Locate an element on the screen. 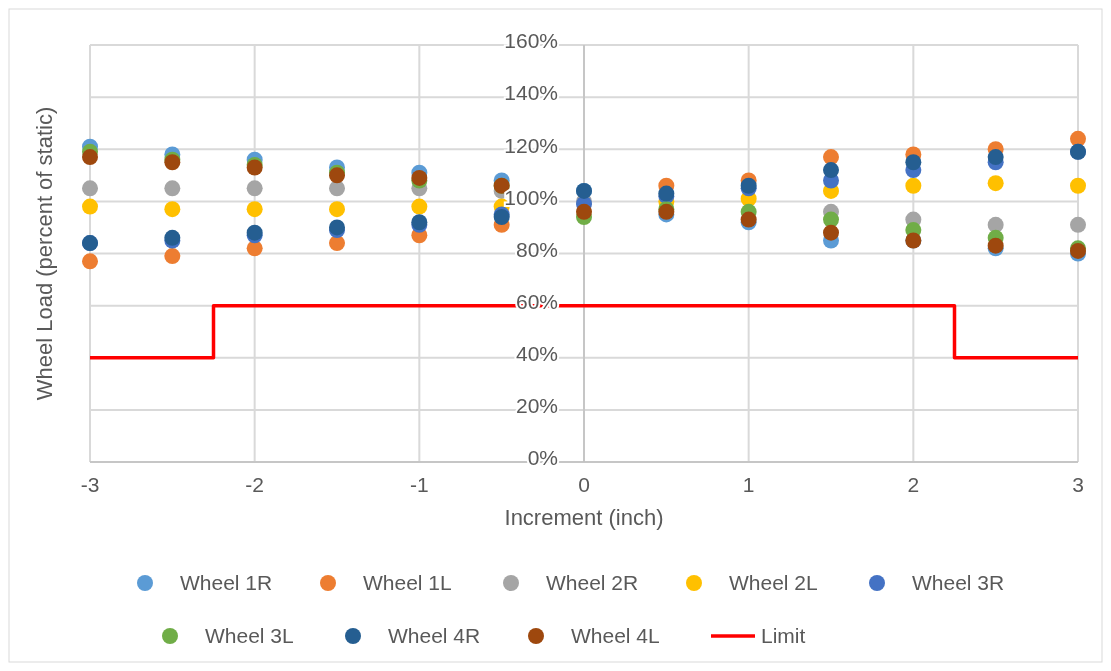 This screenshot has height=671, width=1111. x-tick-label: 1 is located at coordinates (748, 484).